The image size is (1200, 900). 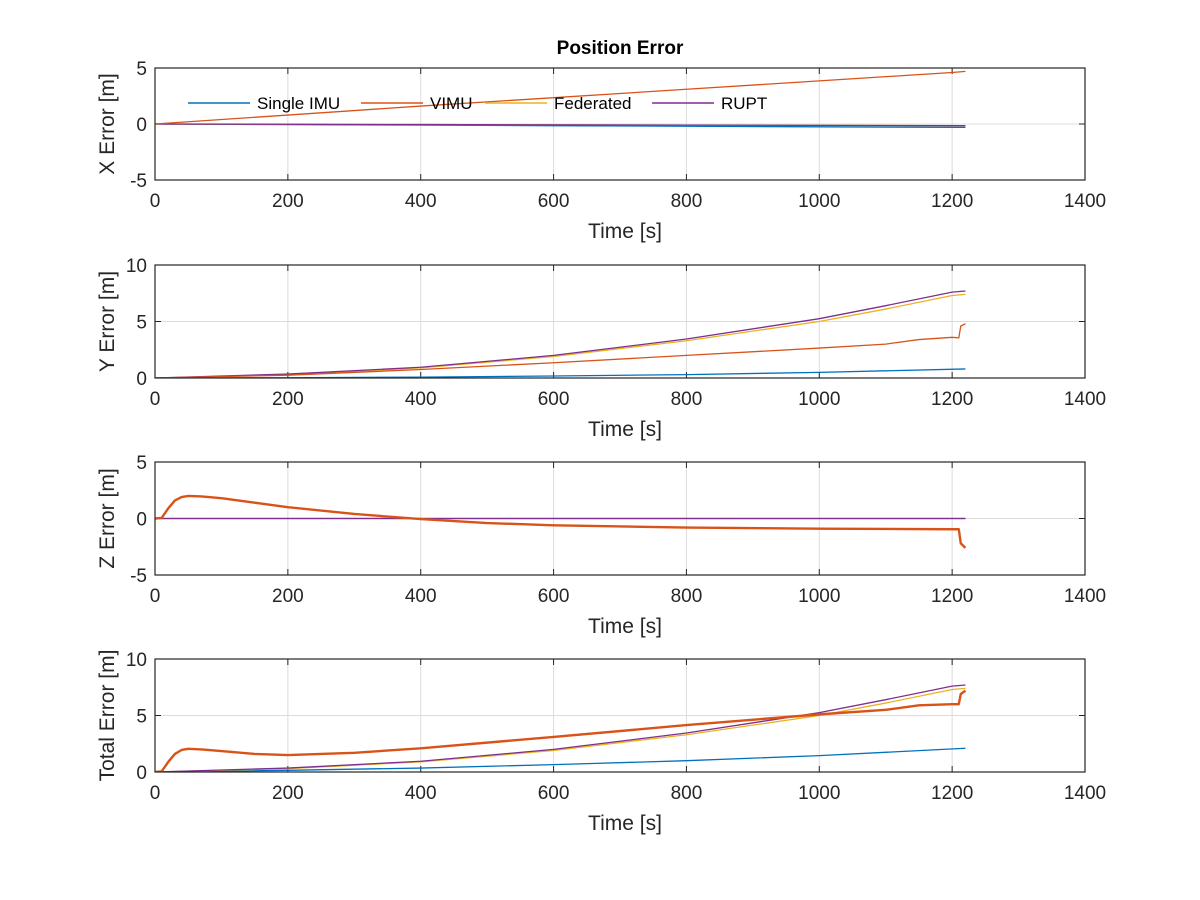 I want to click on y-axis-label: Total Error [m], so click(x=107, y=716).